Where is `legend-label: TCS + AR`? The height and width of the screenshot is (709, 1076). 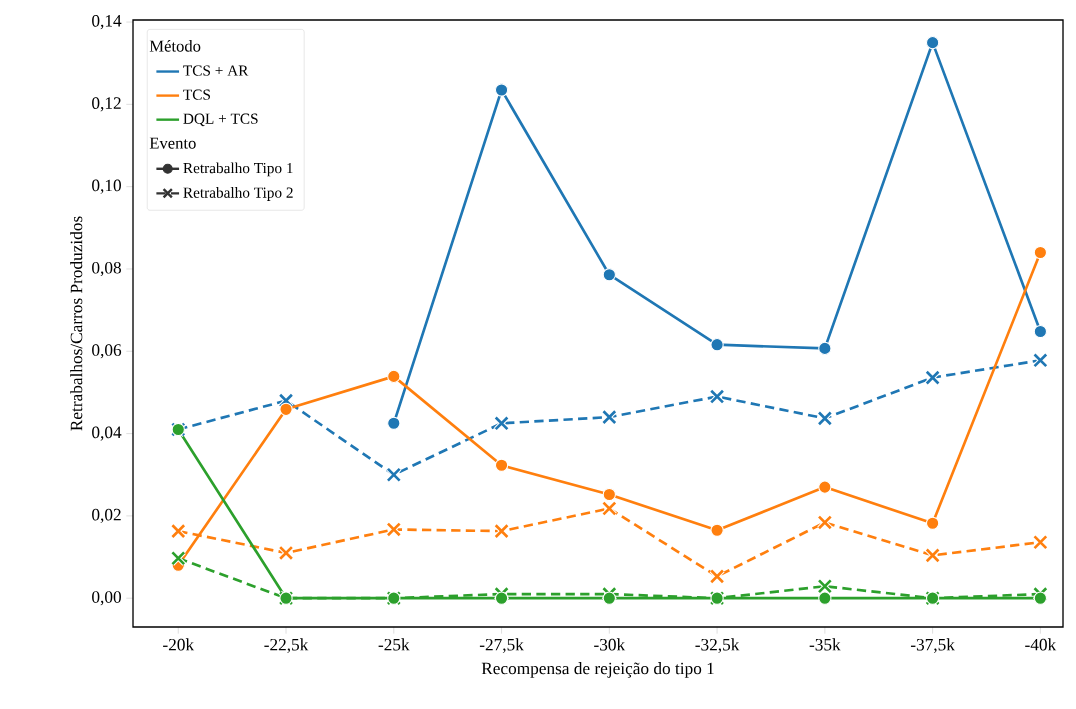
legend-label: TCS + AR is located at coordinates (216, 70).